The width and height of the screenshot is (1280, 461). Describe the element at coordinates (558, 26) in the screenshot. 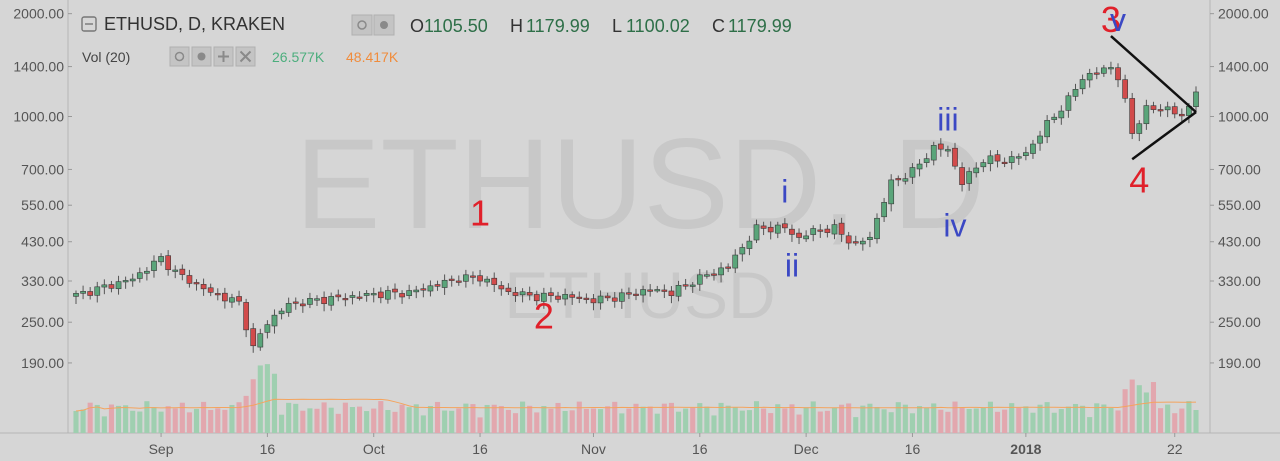

I see `high-value: 1179.99` at that location.